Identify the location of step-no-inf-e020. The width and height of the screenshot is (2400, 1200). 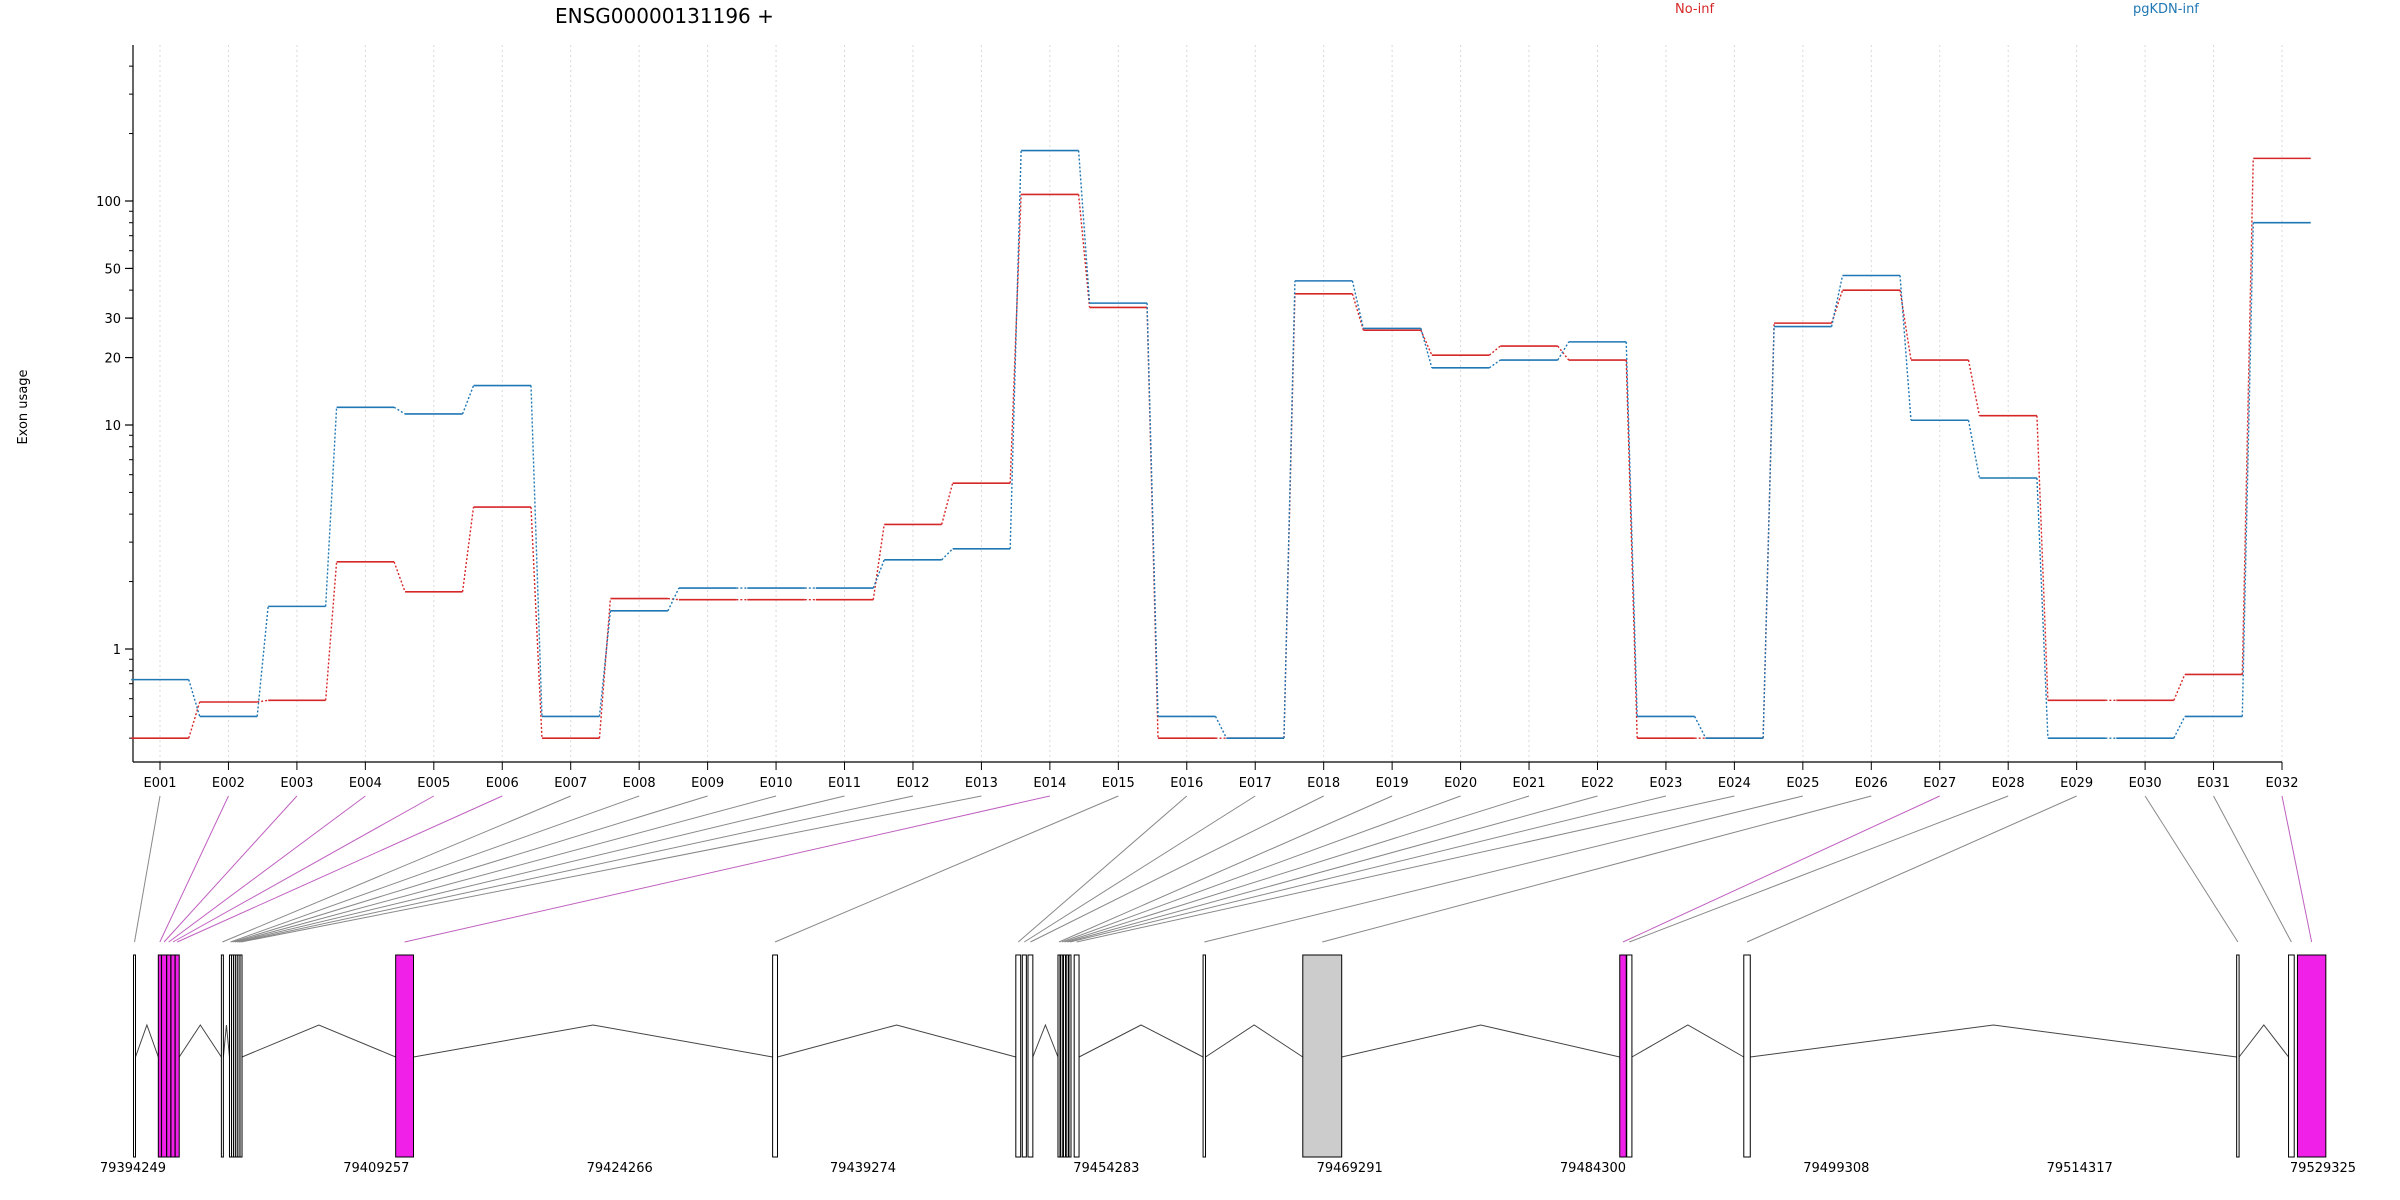
(1494, 350).